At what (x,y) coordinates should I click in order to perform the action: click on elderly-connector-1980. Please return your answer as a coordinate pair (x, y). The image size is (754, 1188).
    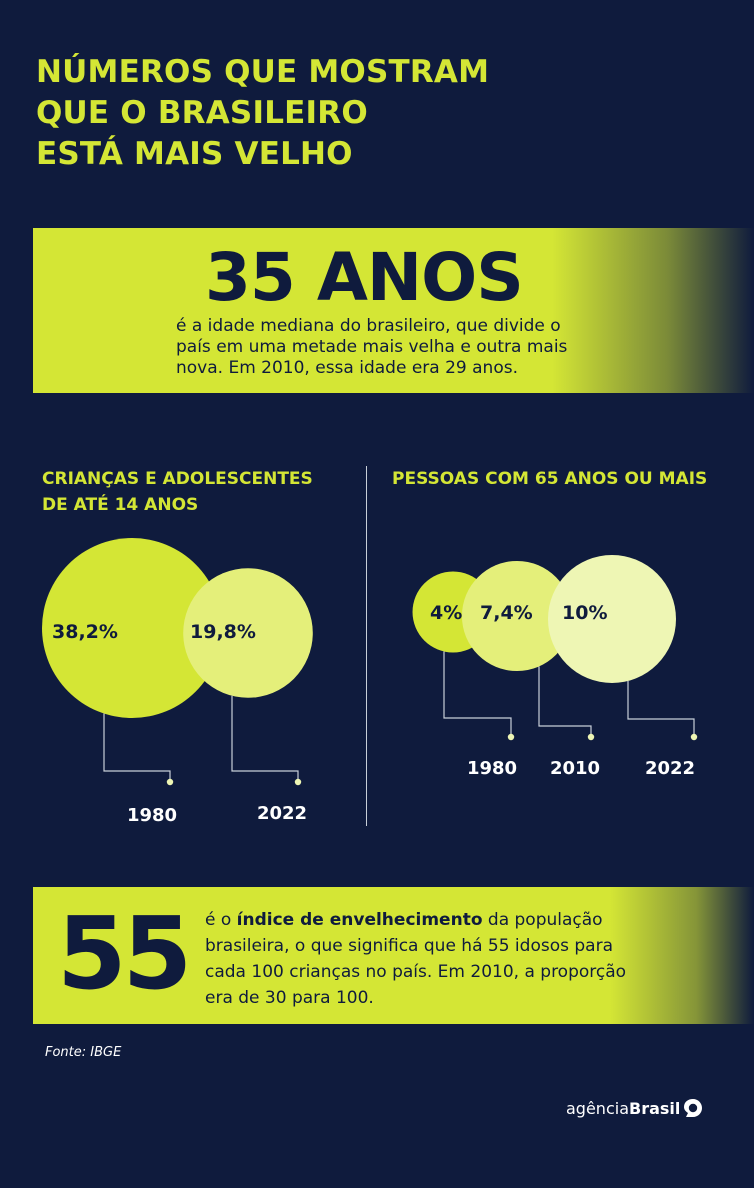
    Looking at the image, I should click on (477, 694).